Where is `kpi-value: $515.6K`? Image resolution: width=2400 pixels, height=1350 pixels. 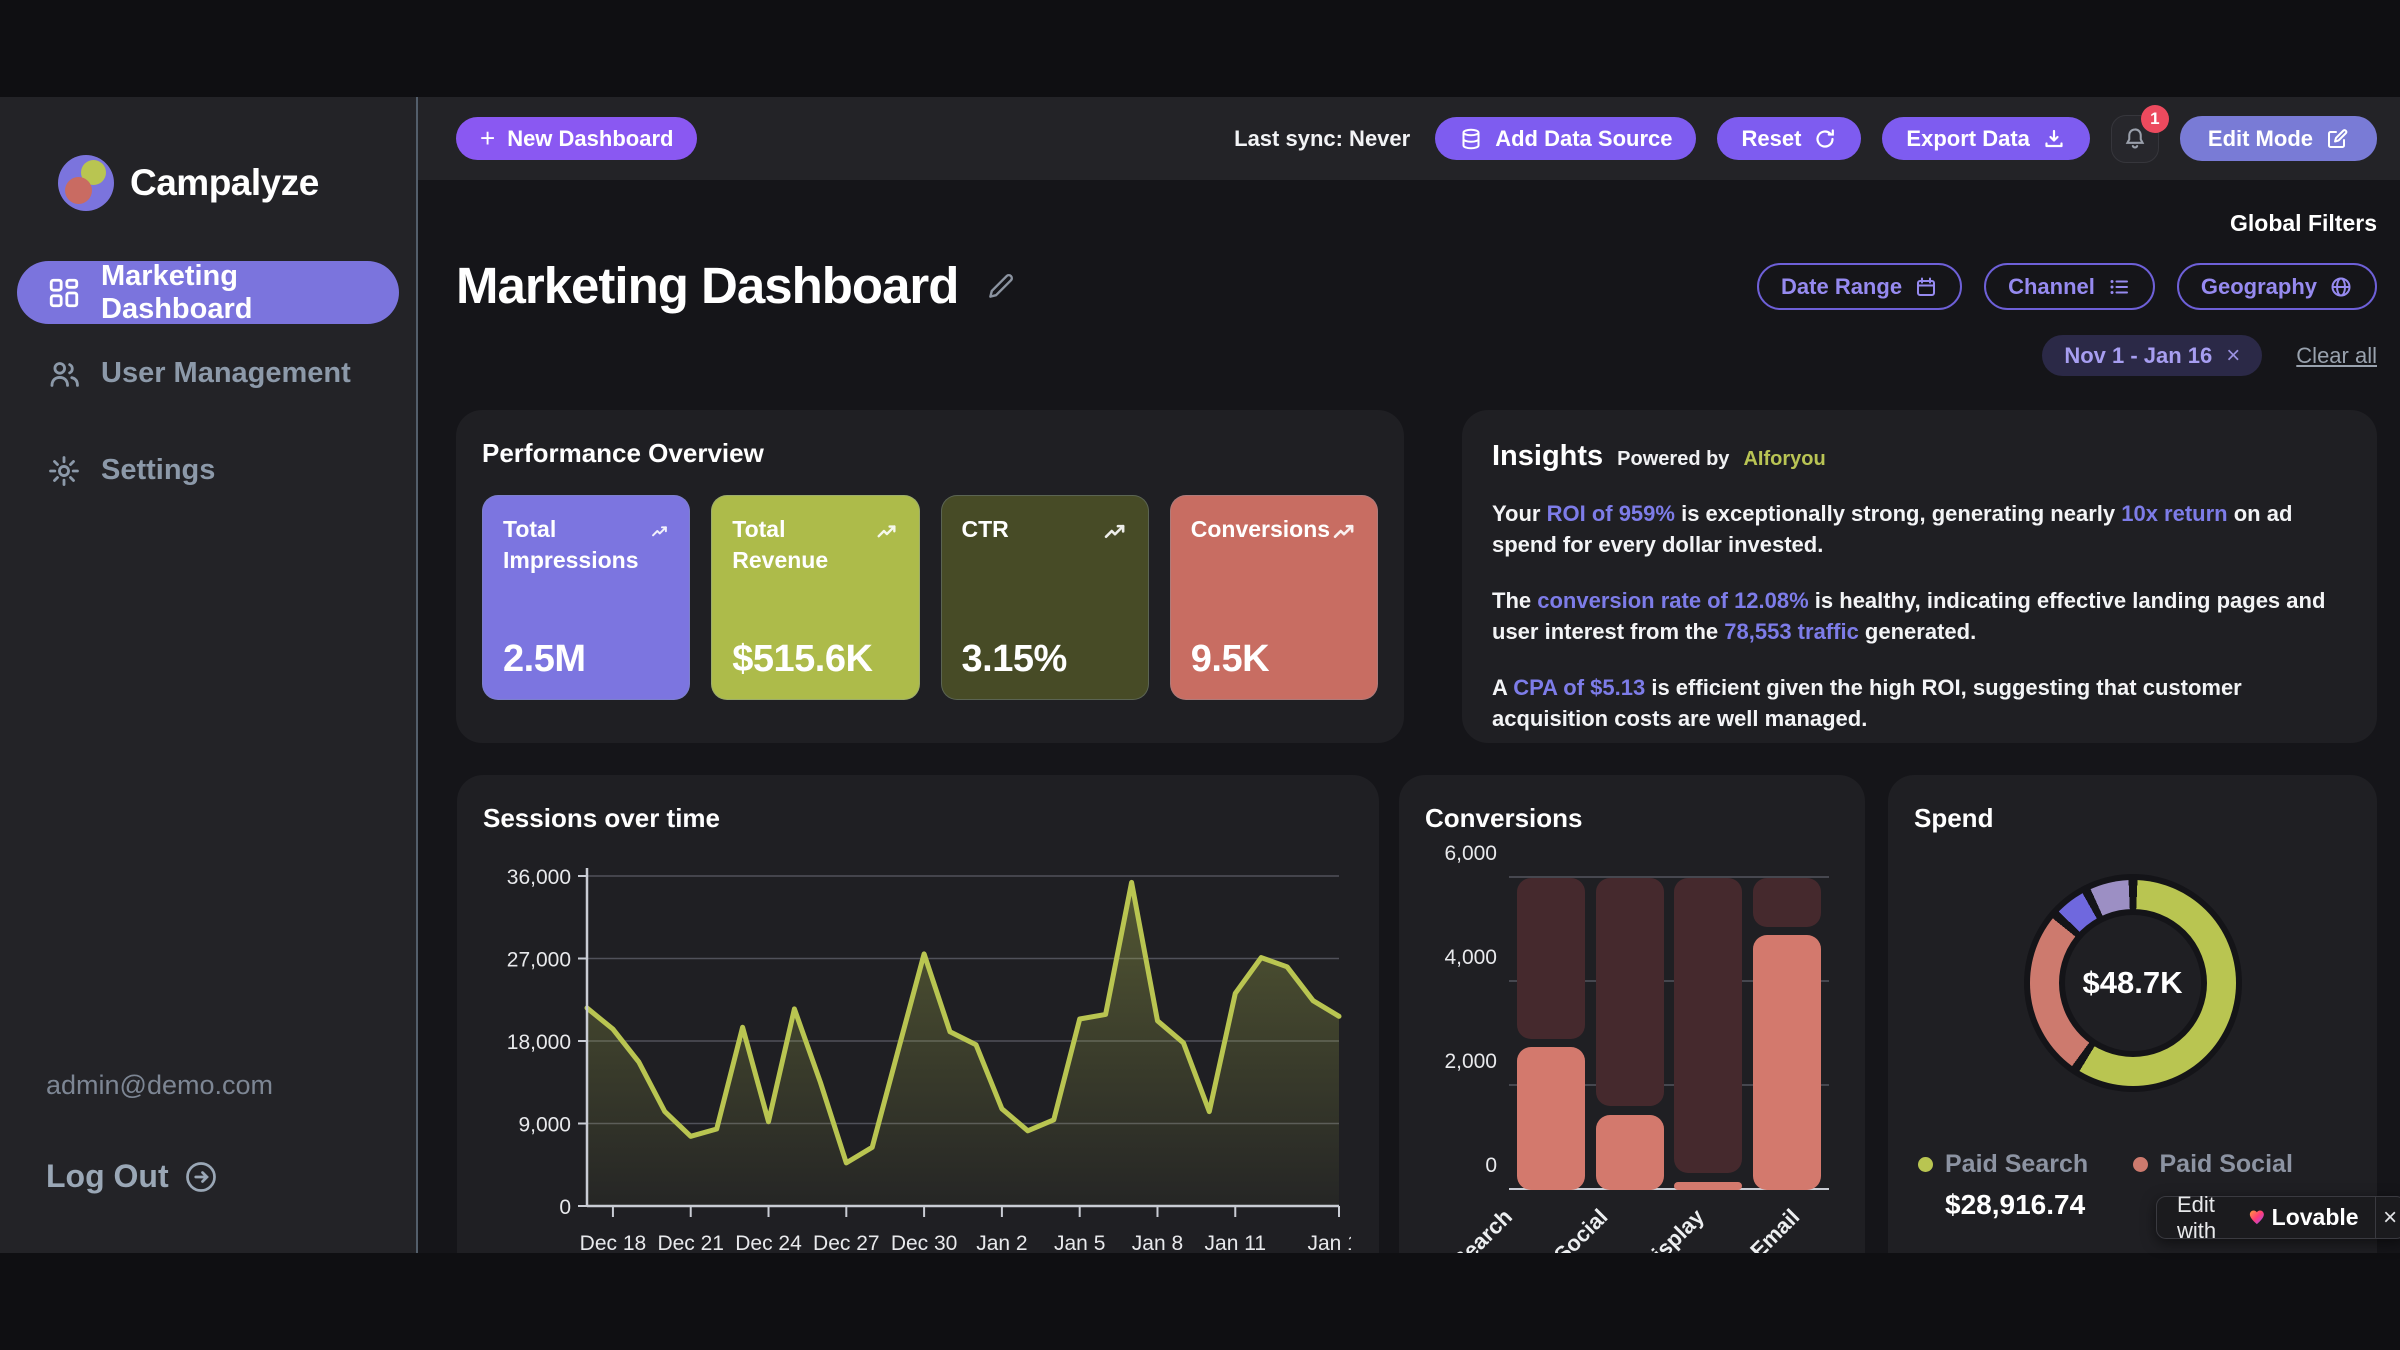
kpi-value: $515.6K is located at coordinates (802, 659).